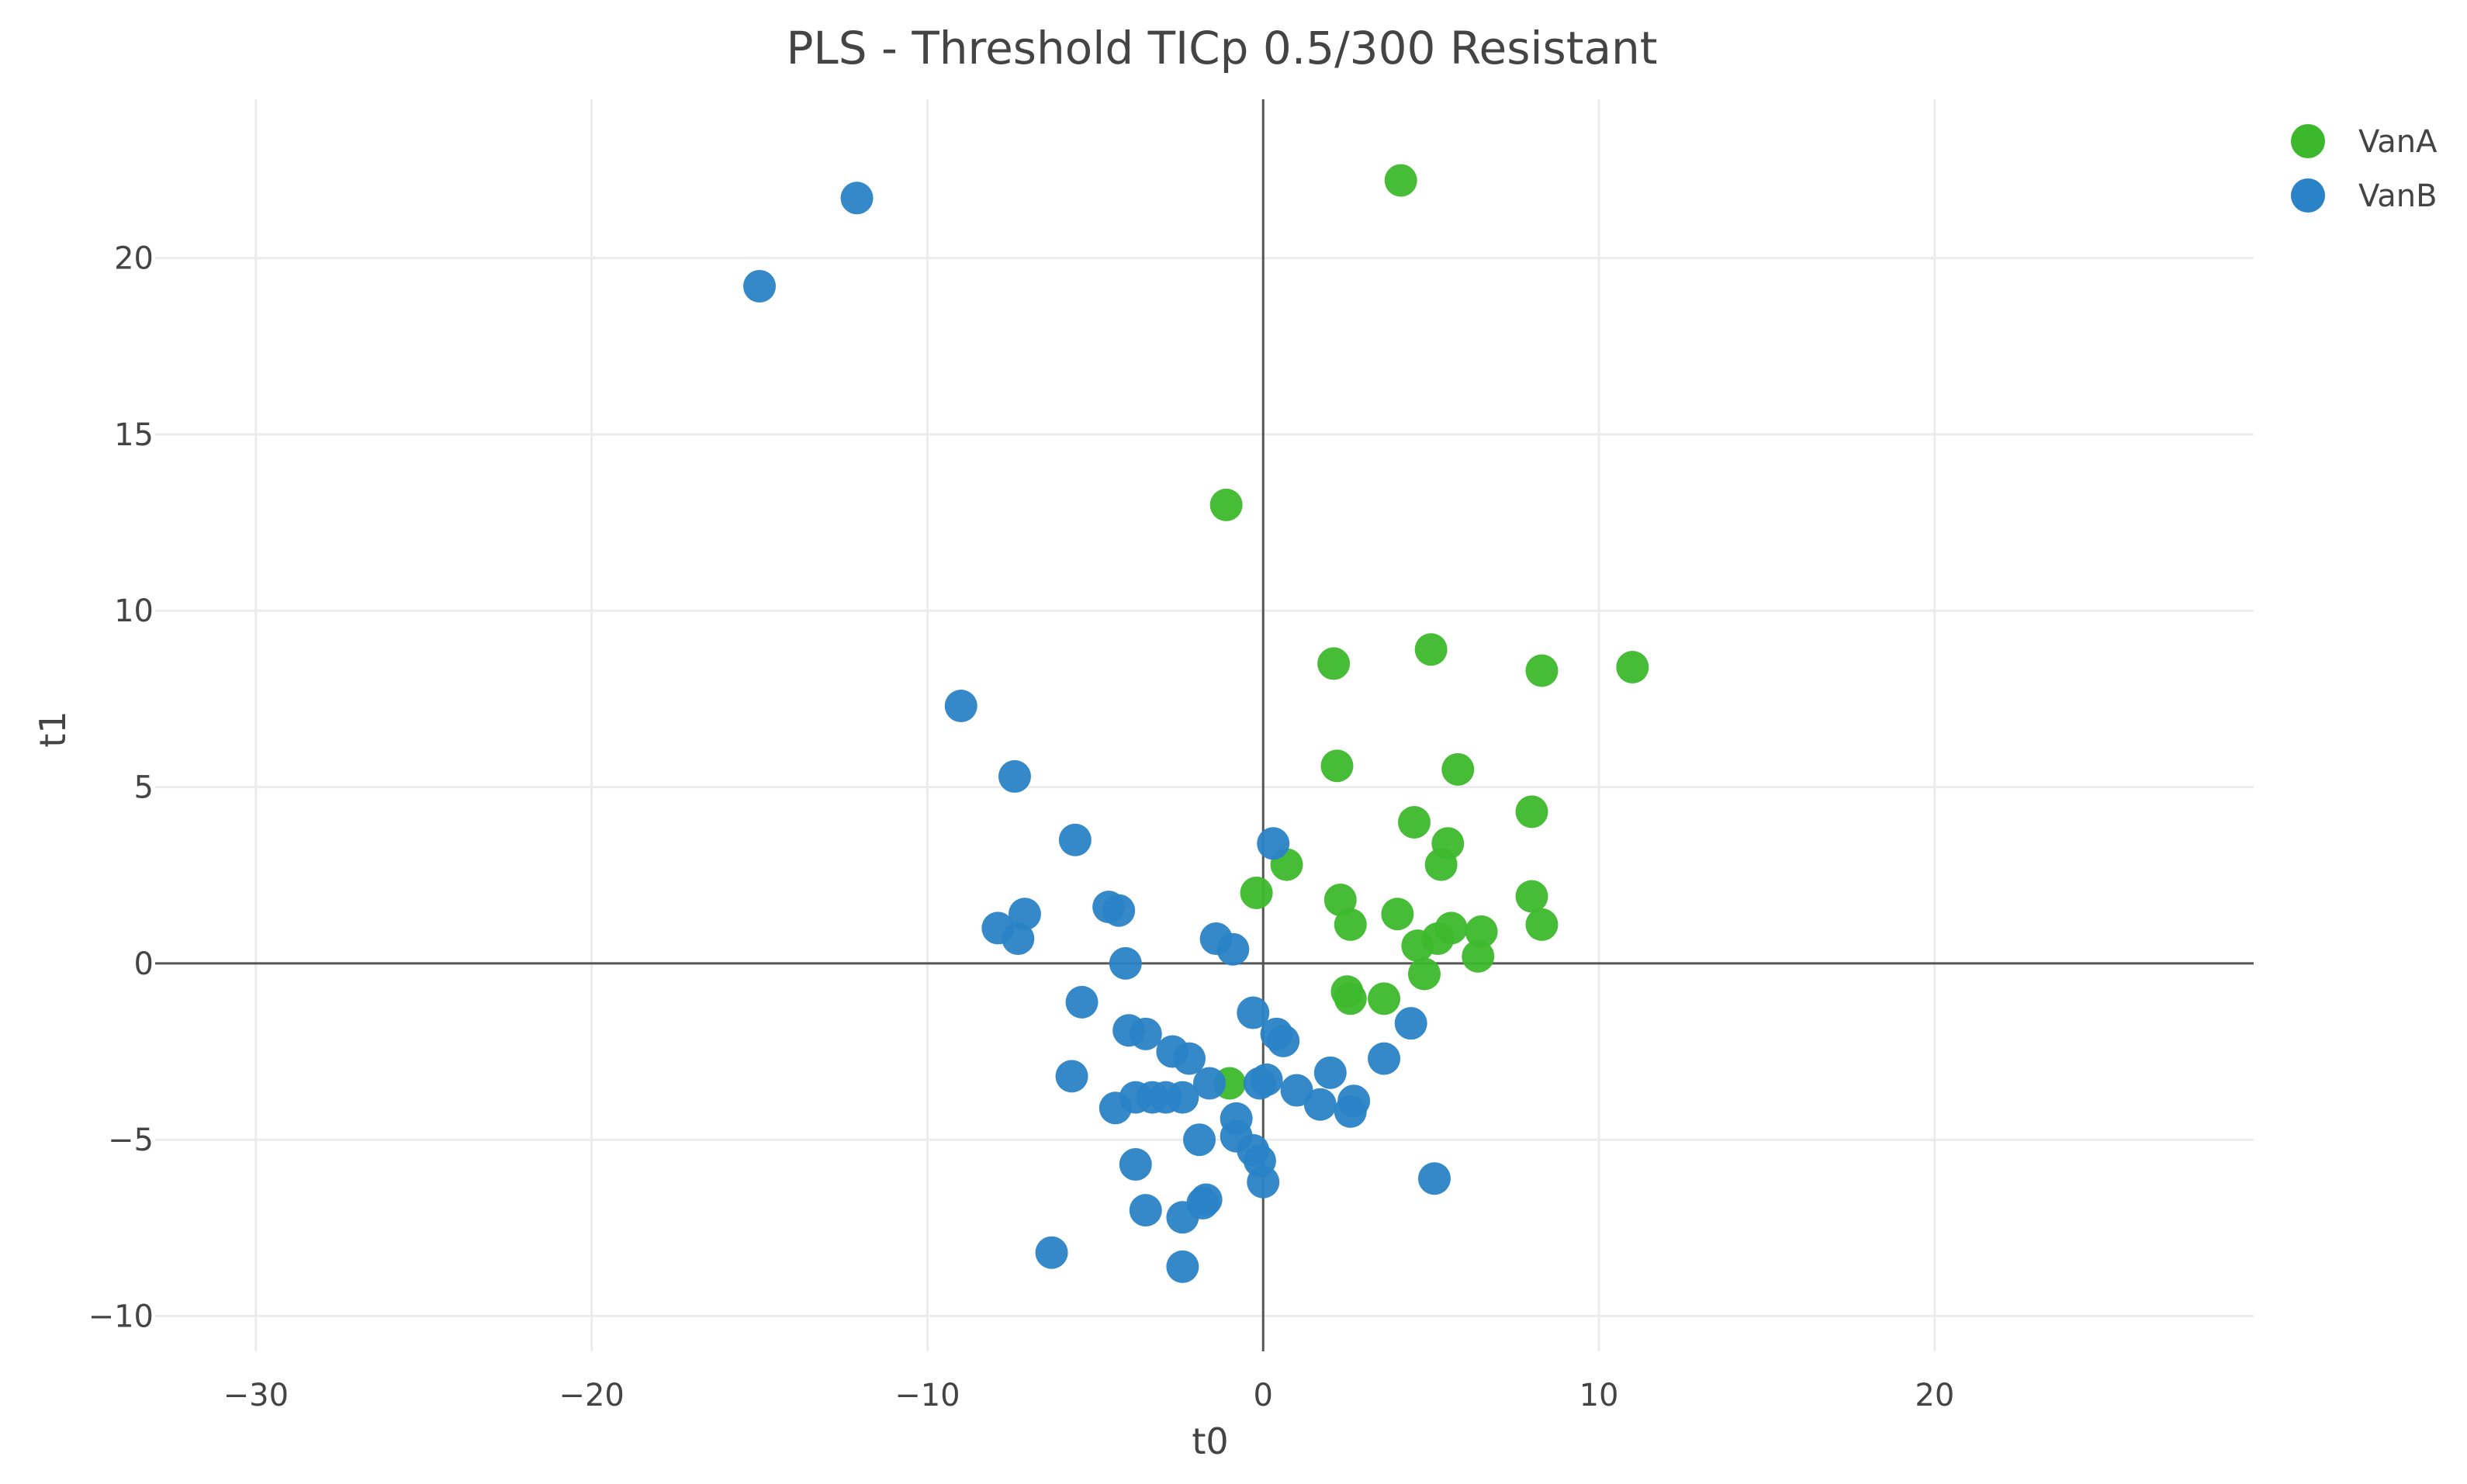 This screenshot has width=2467, height=1484. What do you see at coordinates (591, 1395) in the screenshot?
I see `x-tick-label: −20` at bounding box center [591, 1395].